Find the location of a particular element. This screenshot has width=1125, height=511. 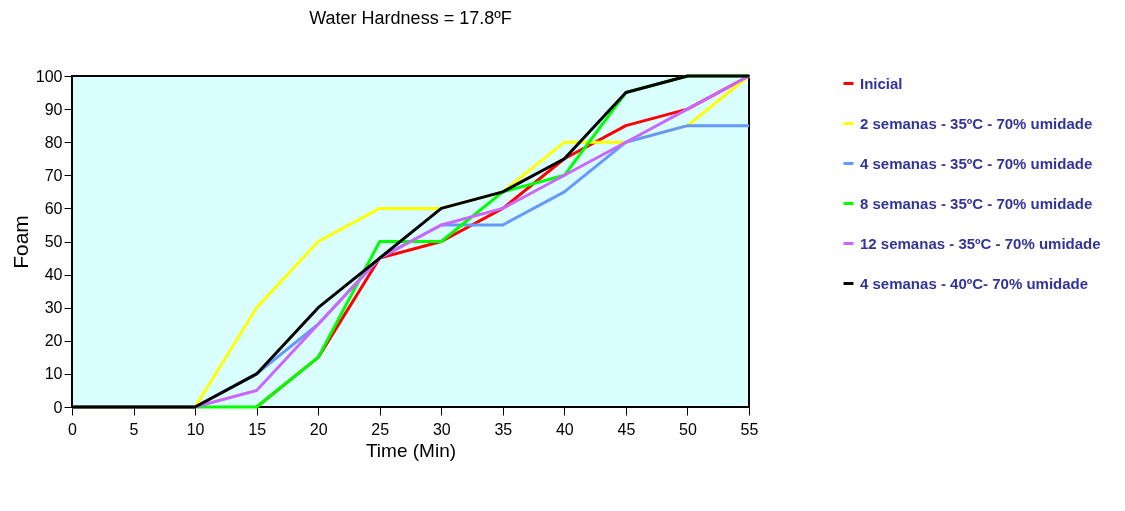

x-tick-label: 40 is located at coordinates (564, 429).